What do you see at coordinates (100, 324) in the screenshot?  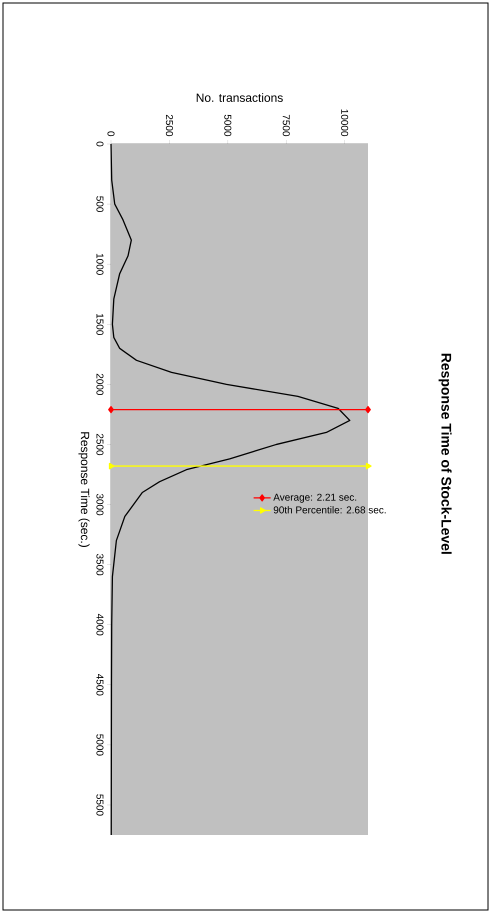 I see `y-tick-label: 1500` at bounding box center [100, 324].